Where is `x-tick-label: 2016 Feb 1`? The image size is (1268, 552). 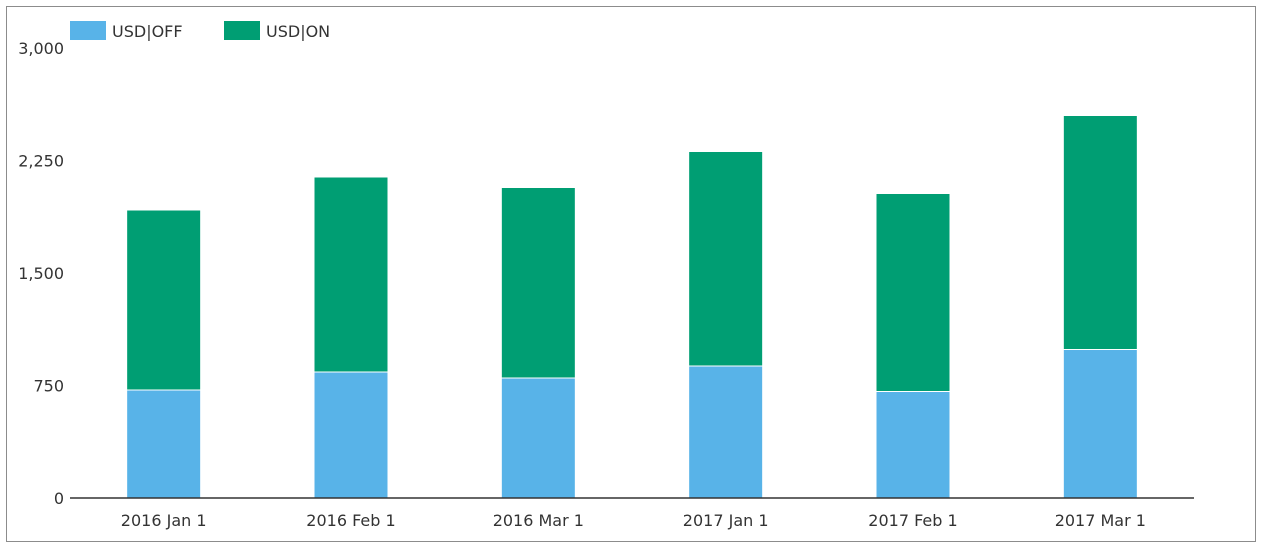
x-tick-label: 2016 Feb 1 is located at coordinates (350, 520).